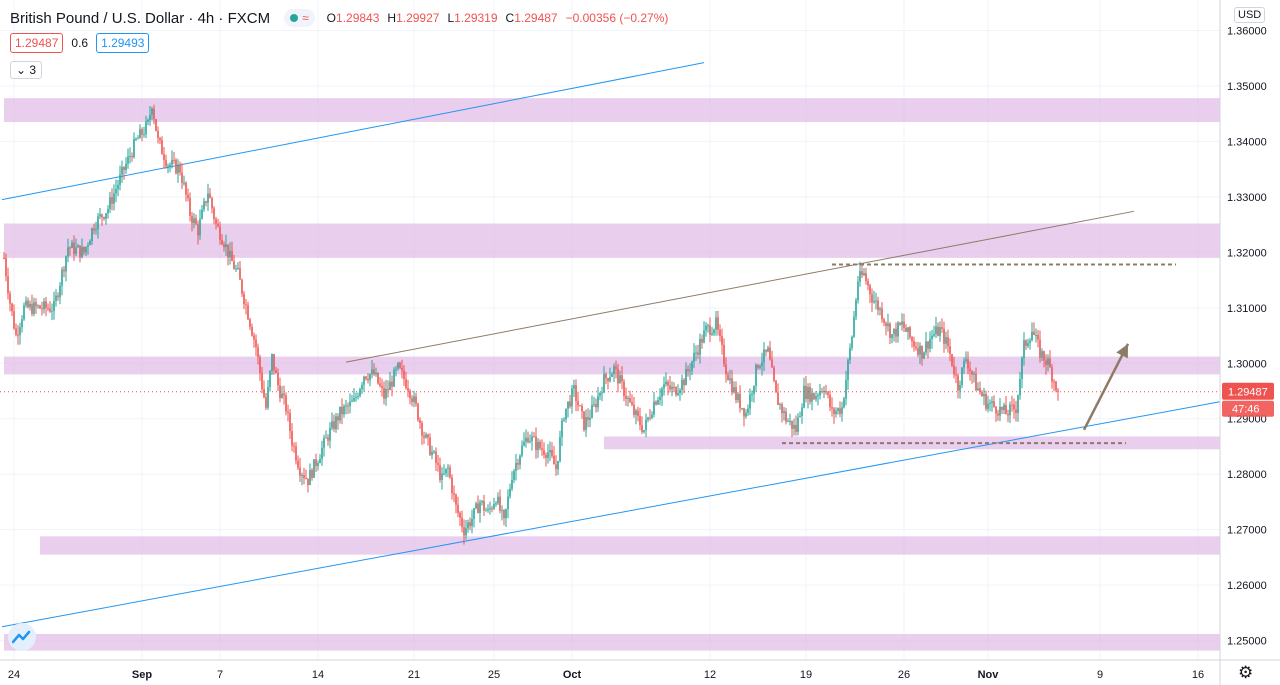 Image resolution: width=1280 pixels, height=685 pixels. What do you see at coordinates (26, 70) in the screenshot?
I see `indicators-toggle-button: ⌄ 3` at bounding box center [26, 70].